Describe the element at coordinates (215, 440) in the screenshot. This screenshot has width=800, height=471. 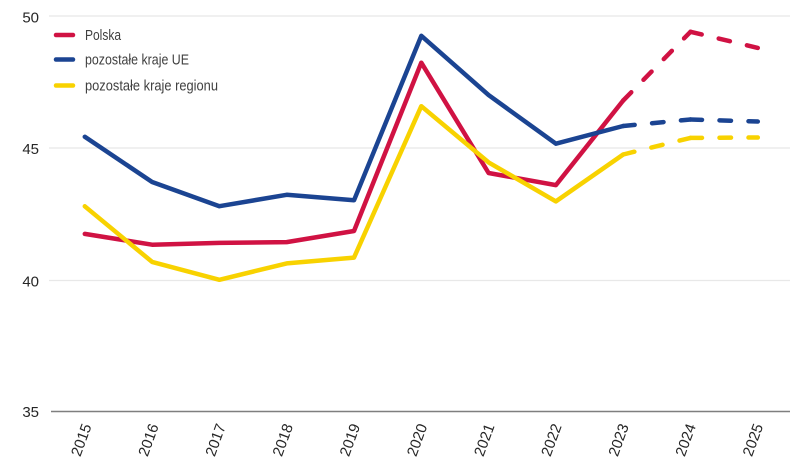
I see `svg-text: 2017` at that location.